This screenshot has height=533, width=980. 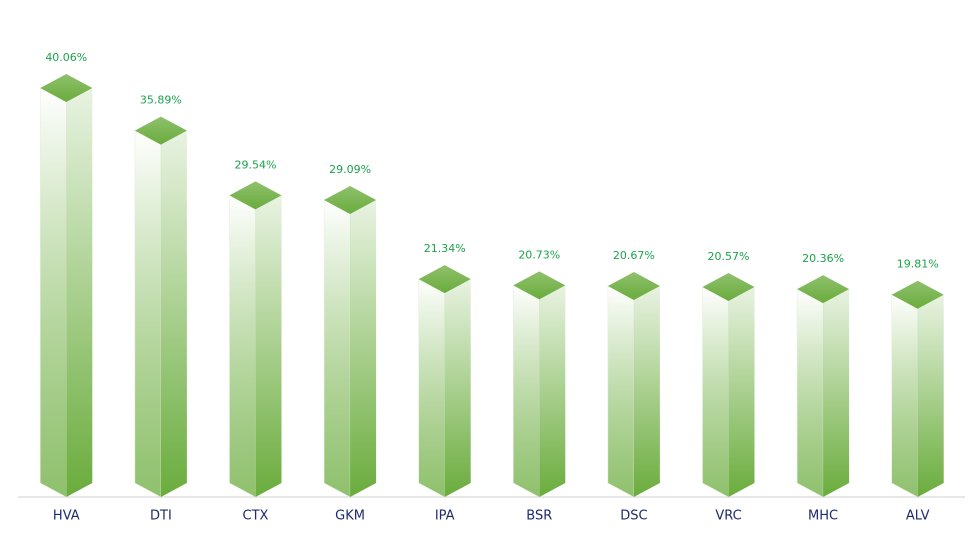 What do you see at coordinates (256, 516) in the screenshot?
I see `x-tick-label: CTX` at bounding box center [256, 516].